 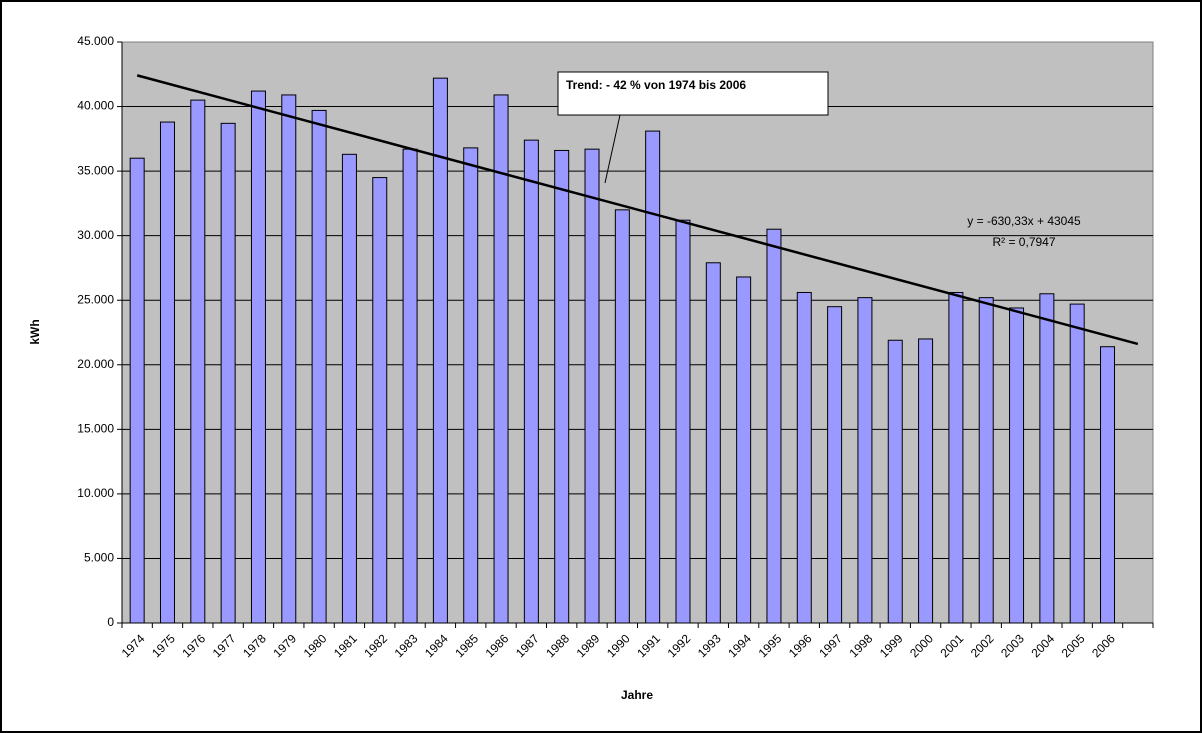 I want to click on trend-equation: y = -630,33x + 43045, so click(x=1024, y=221).